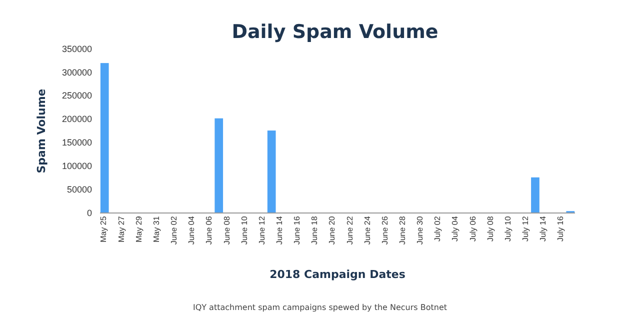  What do you see at coordinates (561, 229) in the screenshot?
I see `x-tick-label: July 16` at bounding box center [561, 229].